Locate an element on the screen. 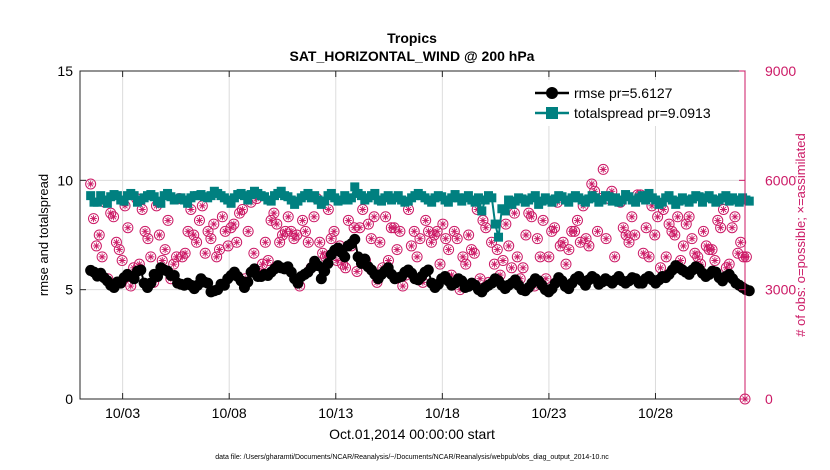  y-tick-label: 15 is located at coordinates (65, 71).